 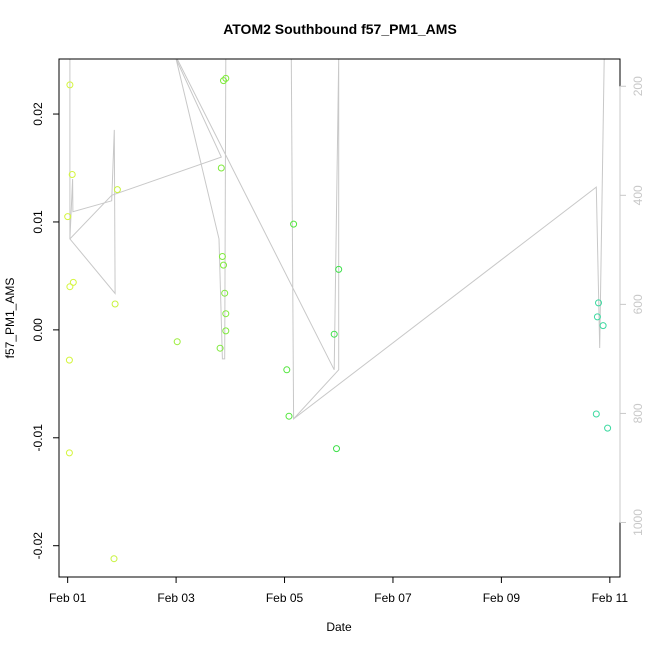 What do you see at coordinates (285, 598) in the screenshot?
I see `x-tick-label: Feb 05` at bounding box center [285, 598].